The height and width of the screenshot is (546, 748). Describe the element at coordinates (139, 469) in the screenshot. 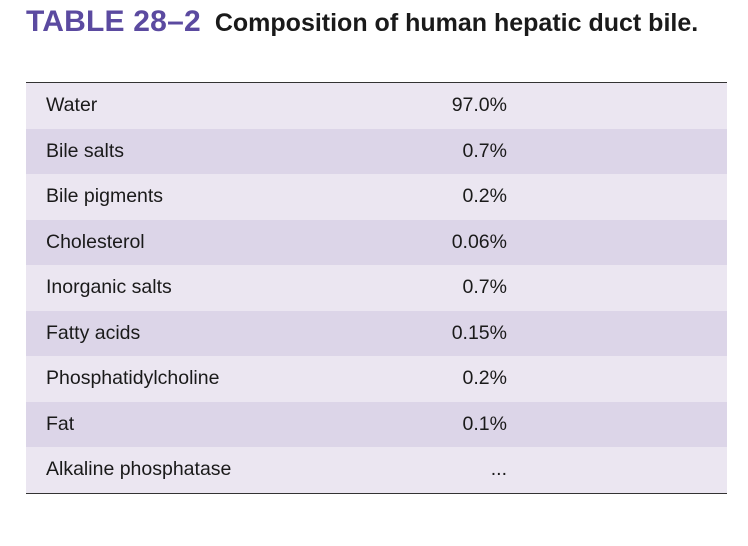

I see `component-name: Alkaline phosphatase` at that location.